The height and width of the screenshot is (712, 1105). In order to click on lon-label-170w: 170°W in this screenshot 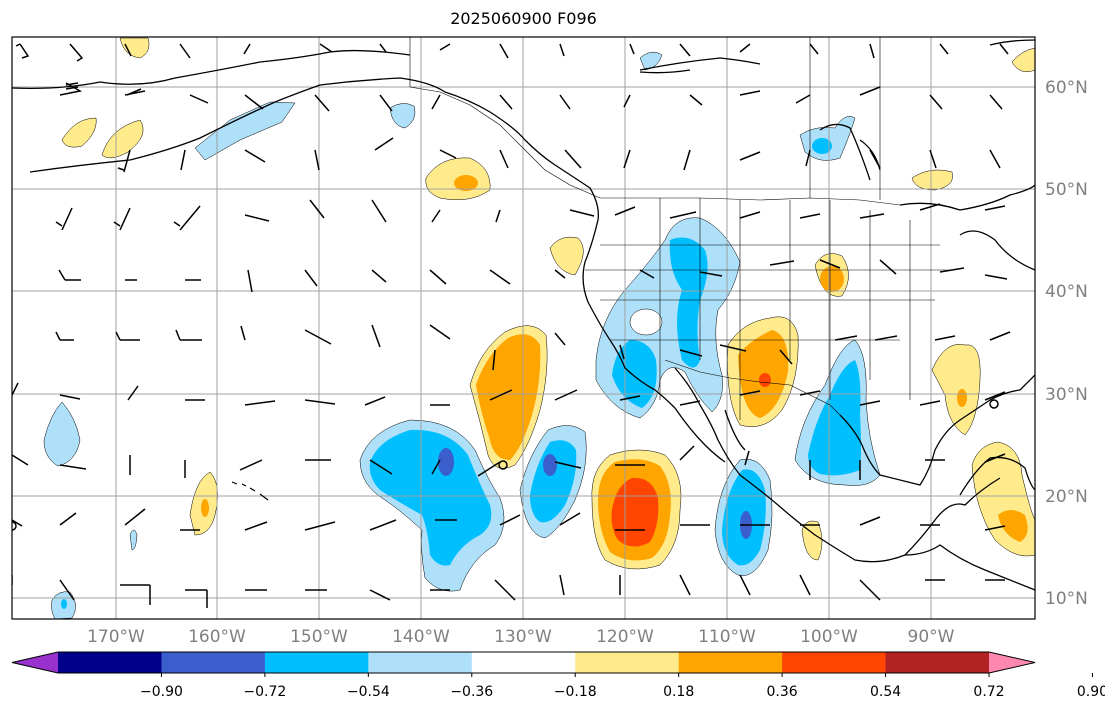, I will do `click(116, 637)`.